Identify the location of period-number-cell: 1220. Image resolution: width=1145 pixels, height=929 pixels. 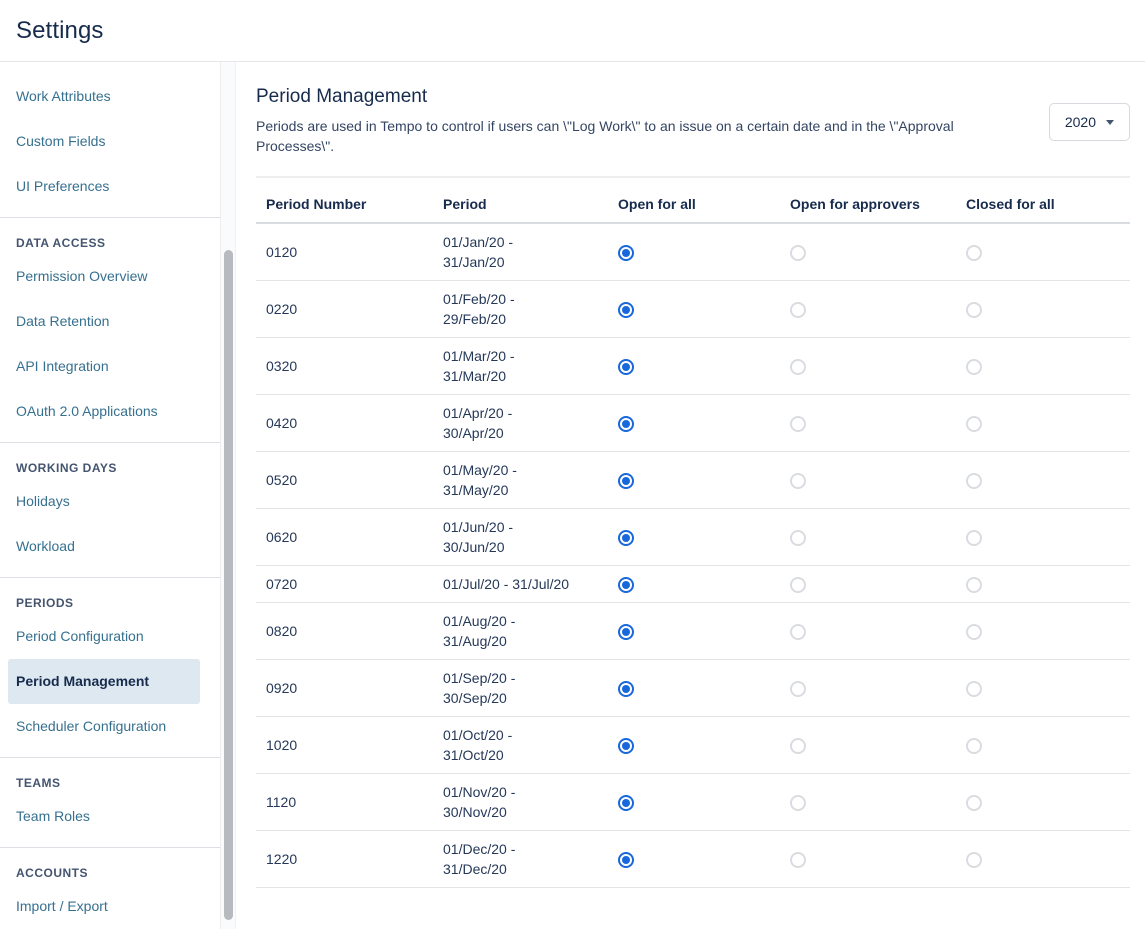
(344, 859).